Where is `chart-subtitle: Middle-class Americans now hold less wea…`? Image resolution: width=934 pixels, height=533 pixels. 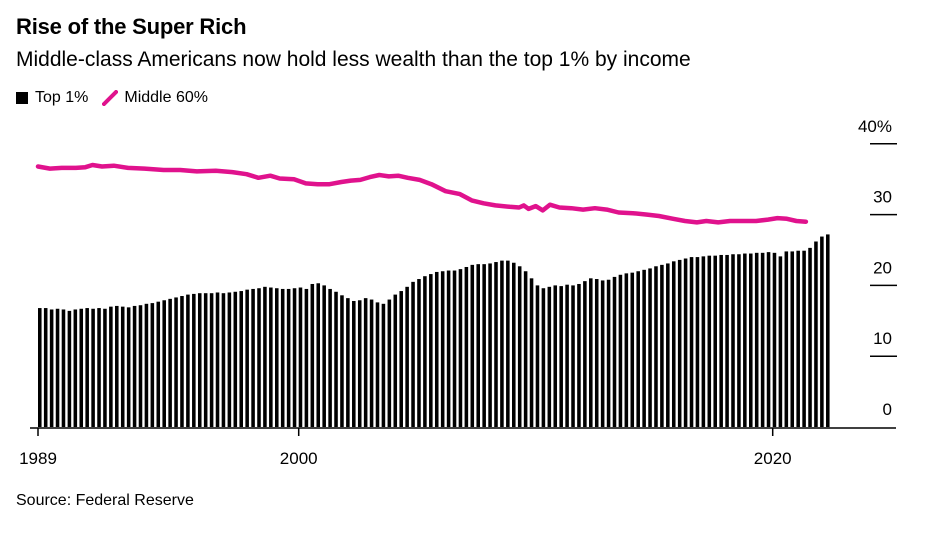
chart-subtitle: Middle-class Americans now hold less wea… is located at coordinates (353, 59).